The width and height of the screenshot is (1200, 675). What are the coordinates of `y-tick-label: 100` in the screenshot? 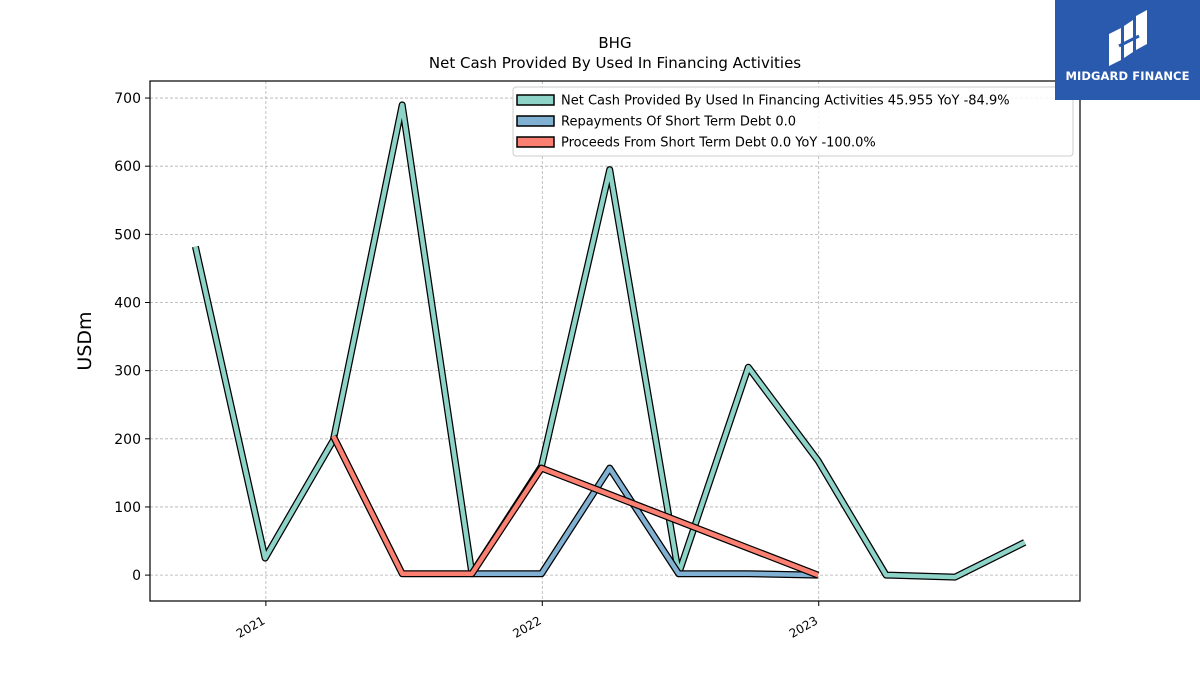 It's located at (127, 508).